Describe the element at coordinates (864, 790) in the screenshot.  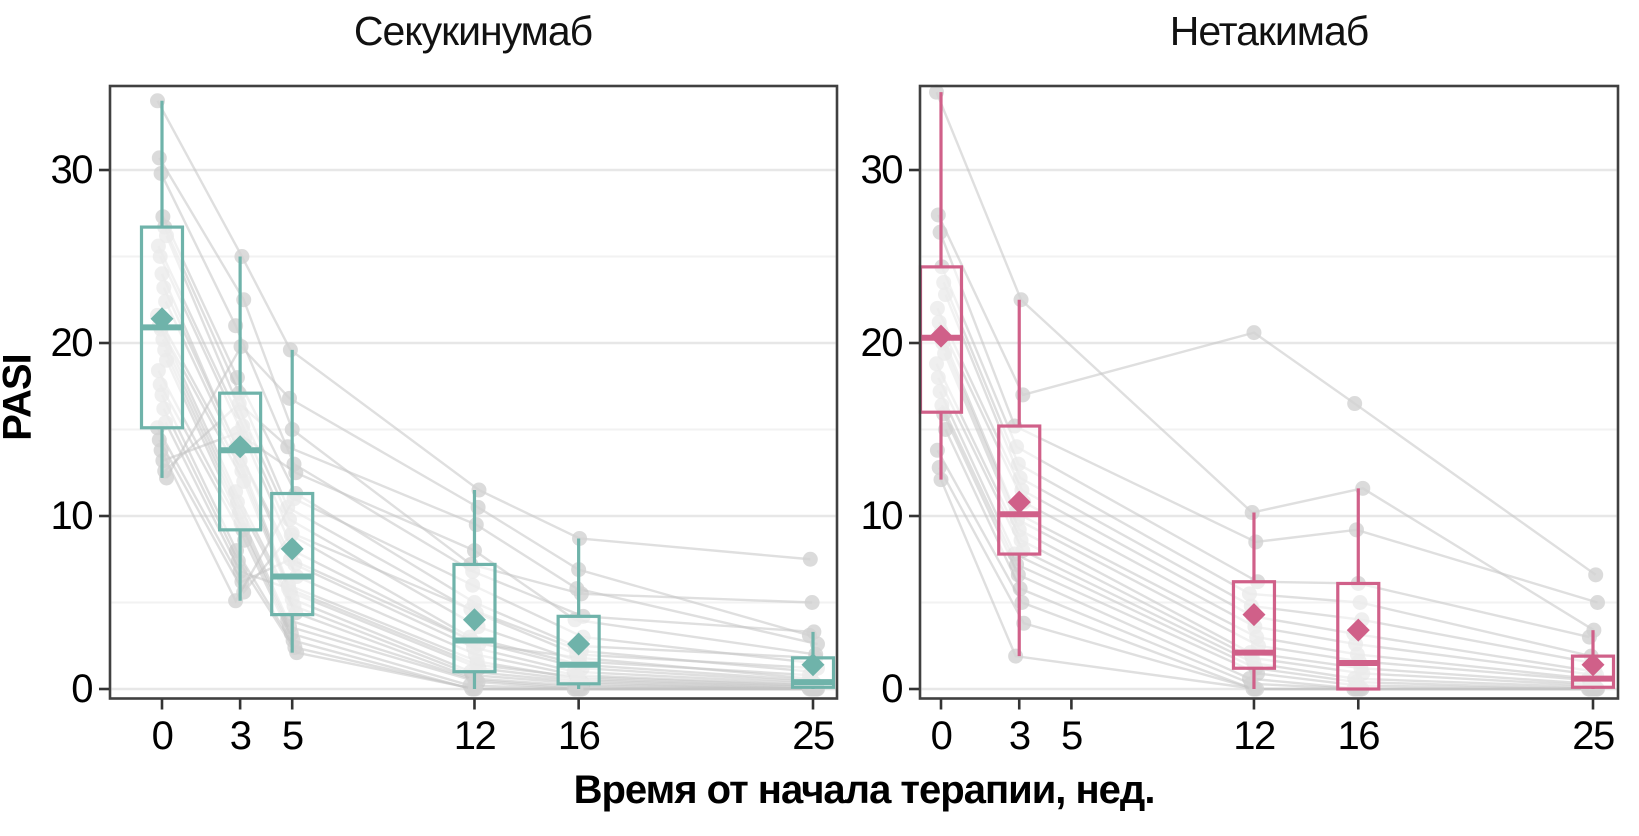
I see `x-axis-title: Время от начала терапии, нед.` at that location.